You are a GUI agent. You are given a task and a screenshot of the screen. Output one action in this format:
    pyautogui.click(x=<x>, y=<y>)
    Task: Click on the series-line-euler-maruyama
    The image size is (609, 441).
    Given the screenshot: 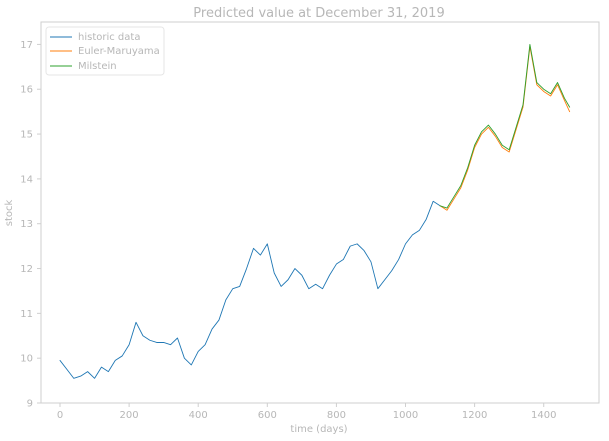 What is the action you would take?
    pyautogui.click(x=505, y=128)
    